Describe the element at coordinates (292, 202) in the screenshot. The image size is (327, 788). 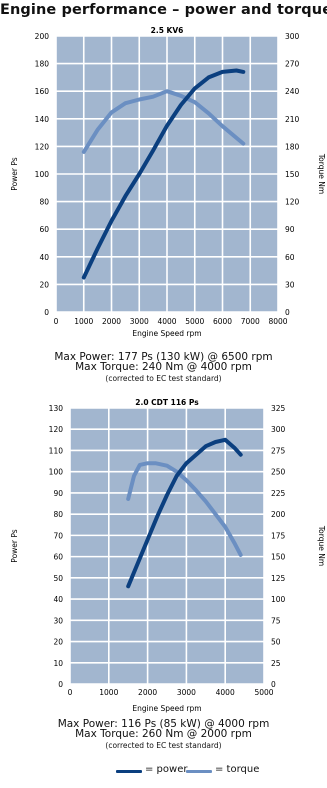
I see `y2-tick-label: 120` at that location.